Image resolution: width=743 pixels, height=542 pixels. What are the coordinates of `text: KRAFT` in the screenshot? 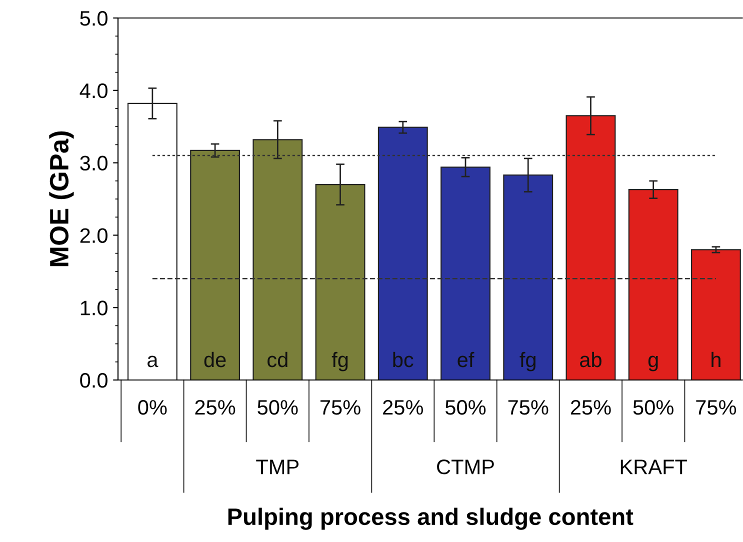 It's located at (654, 467).